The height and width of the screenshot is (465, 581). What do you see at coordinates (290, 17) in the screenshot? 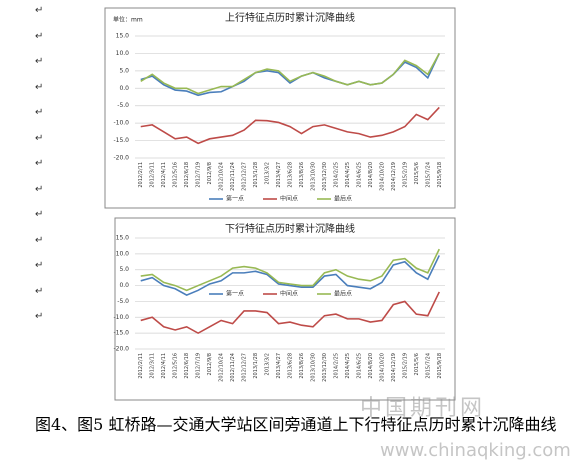
I see `chart-title: 上行特征点历时累计沉降曲线` at bounding box center [290, 17].